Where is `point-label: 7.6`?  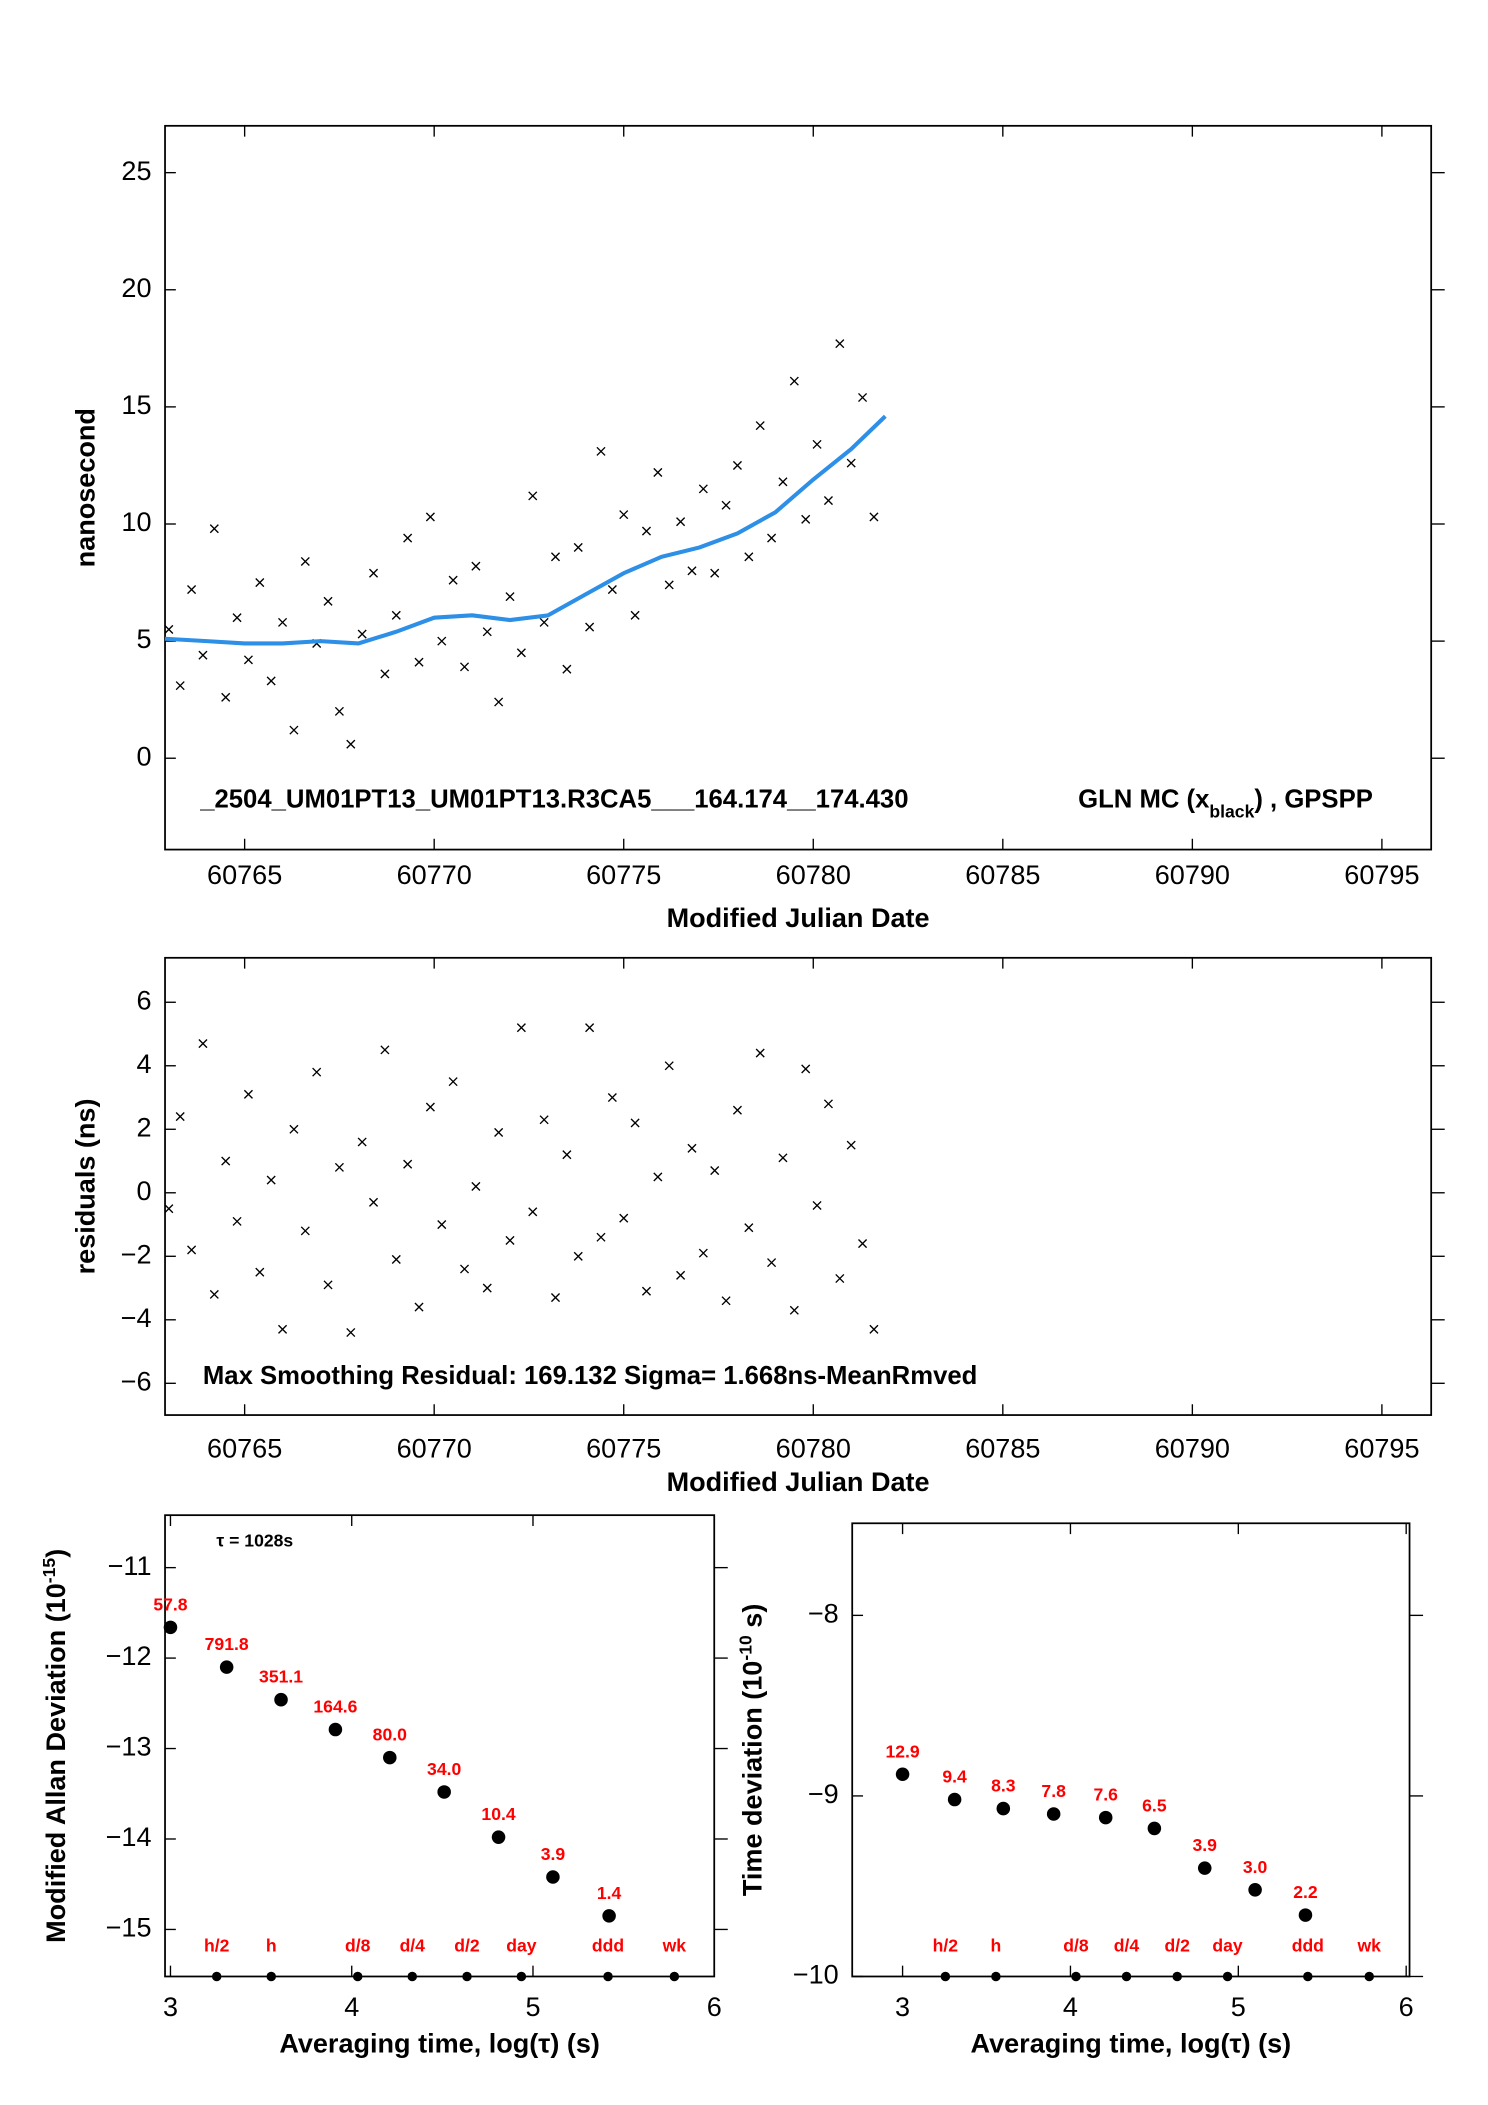 point-label: 7.6 is located at coordinates (1105, 1795).